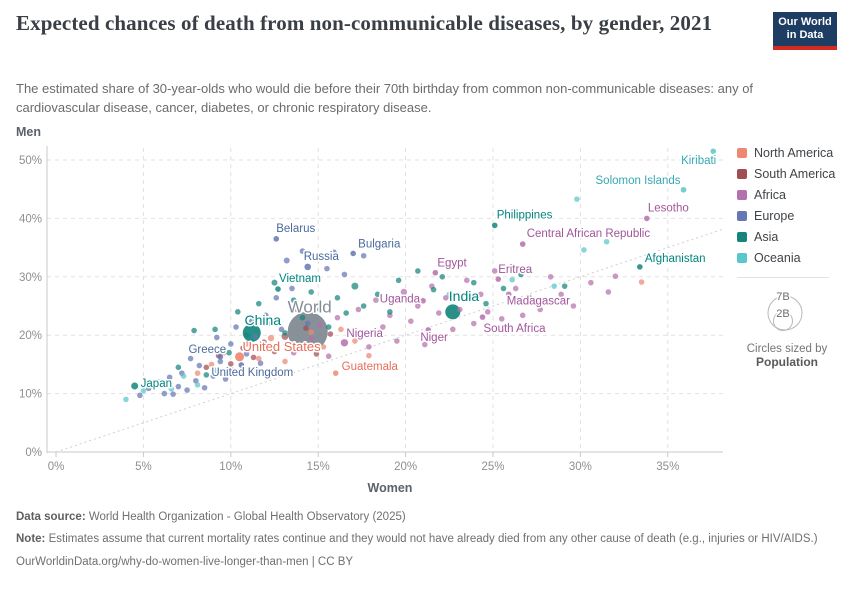  Describe the element at coordinates (321, 256) in the screenshot. I see `country-label-russia: Russia` at that location.